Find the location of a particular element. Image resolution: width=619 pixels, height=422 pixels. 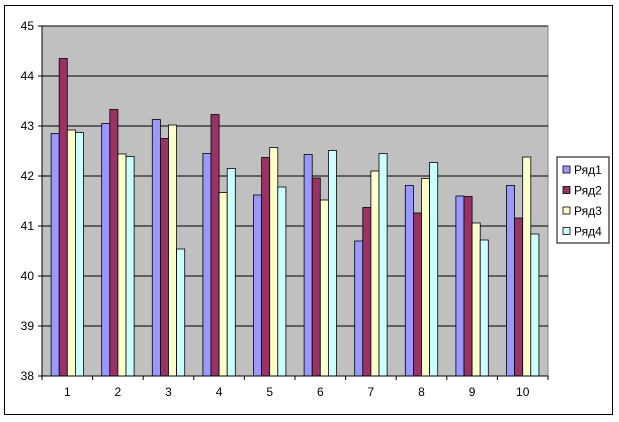

bar-Ряд2-5 is located at coordinates (266, 267).